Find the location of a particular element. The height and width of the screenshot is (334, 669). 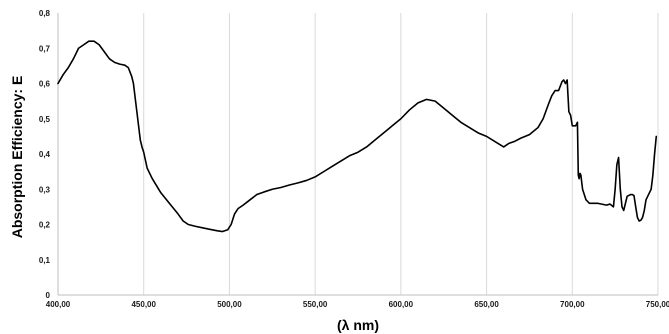

y-tick-label: 0,3 is located at coordinates (45, 189).